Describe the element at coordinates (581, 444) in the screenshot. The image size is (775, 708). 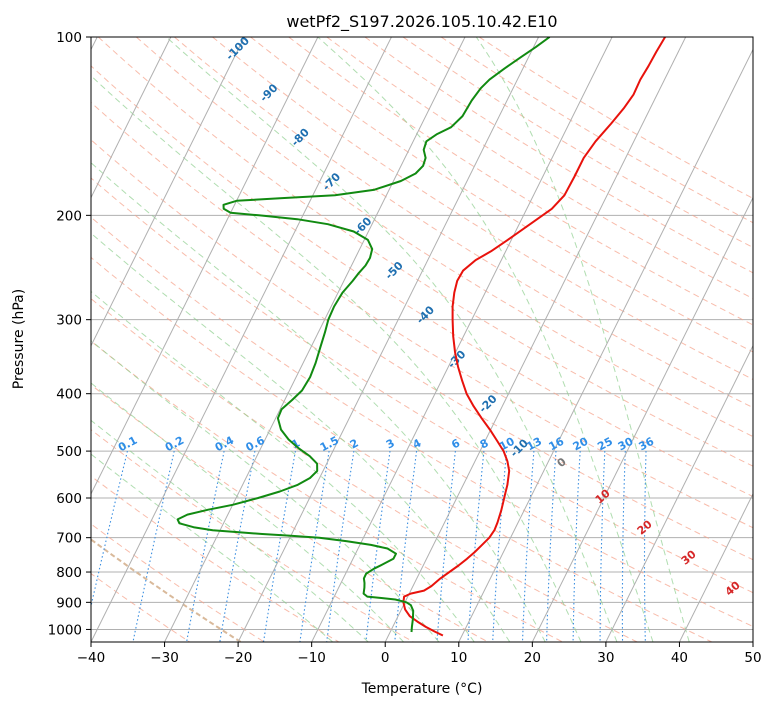
I see `mixing-ratio-label: 20` at that location.